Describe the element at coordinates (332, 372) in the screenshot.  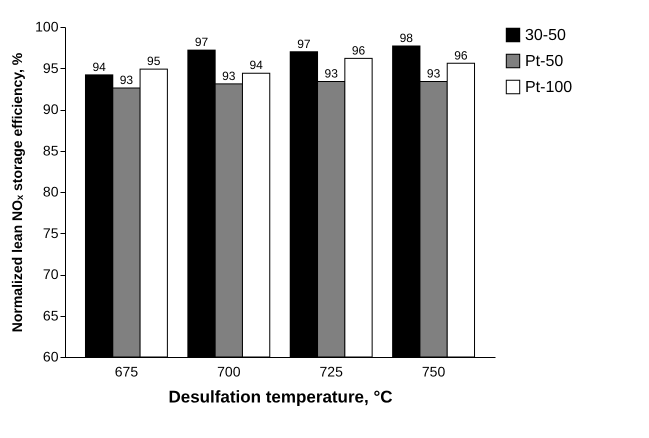
I see `x-tick-label: 725` at that location.